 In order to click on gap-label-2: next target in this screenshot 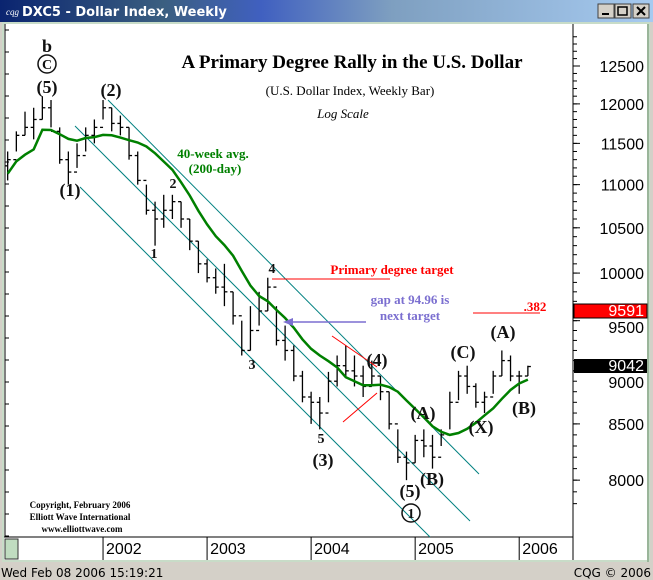, I will do `click(410, 315)`.